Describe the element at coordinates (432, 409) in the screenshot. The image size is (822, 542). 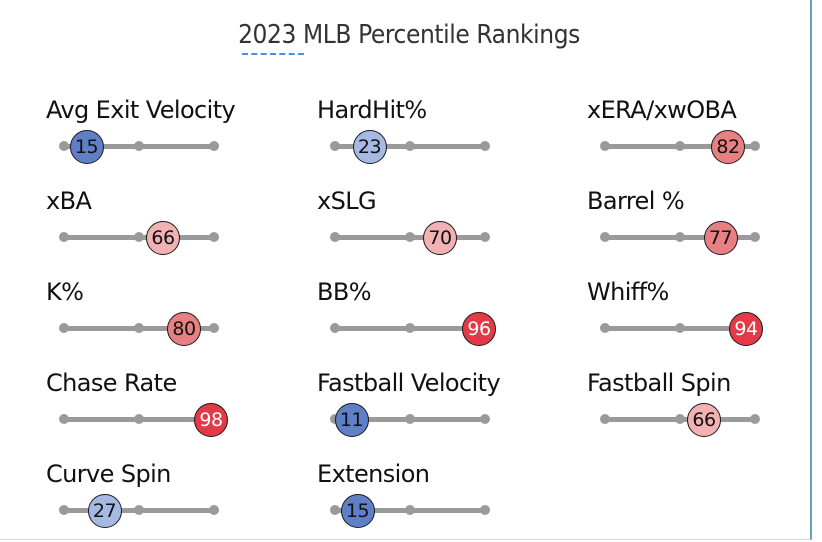
I see `metric-fastball-velocity: Fastball Velocity 11` at that location.